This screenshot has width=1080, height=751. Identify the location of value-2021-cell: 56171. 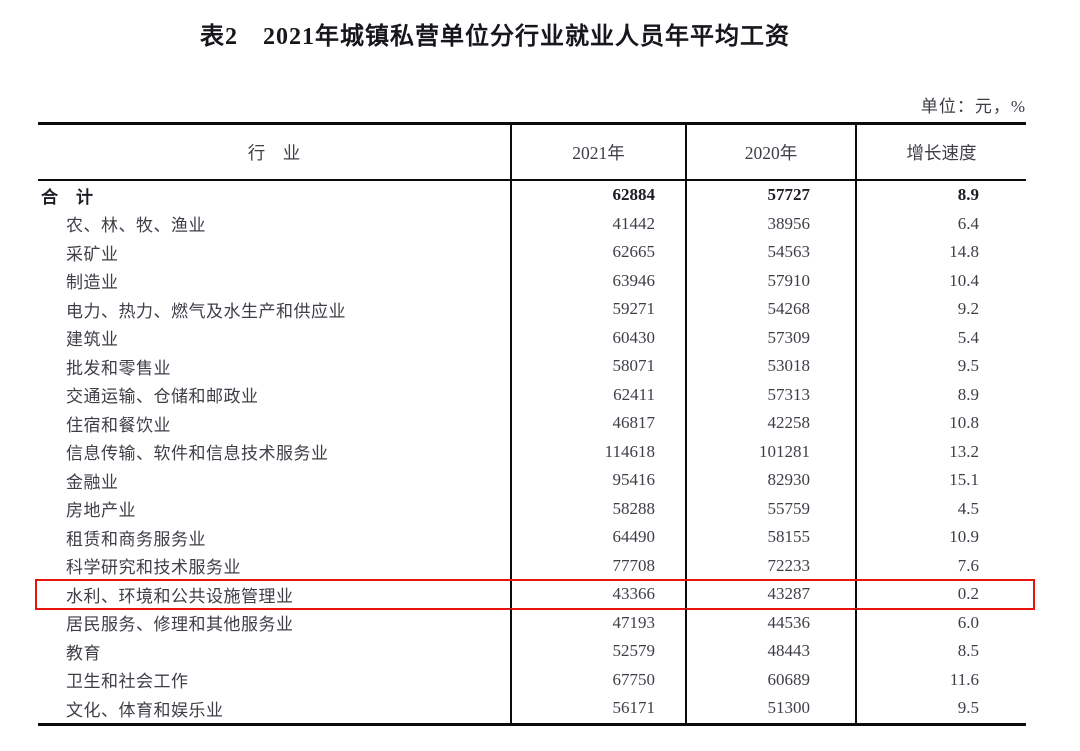
(597, 708).